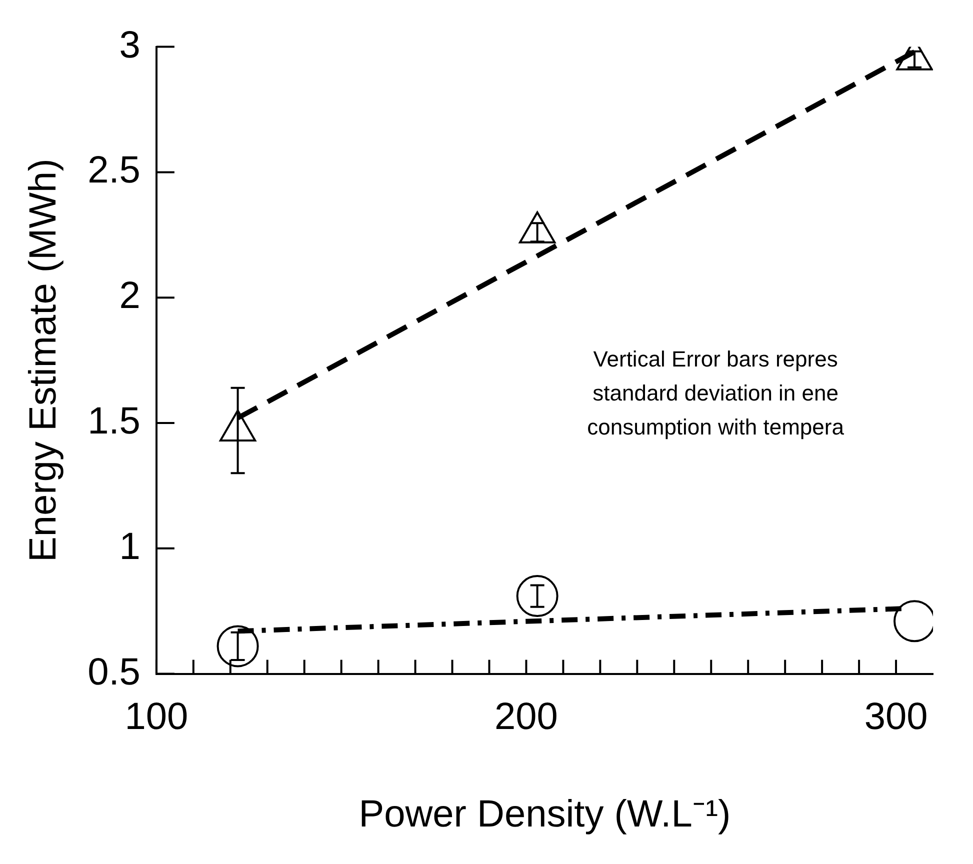  I want to click on x-tick-label: 100, so click(156, 717).